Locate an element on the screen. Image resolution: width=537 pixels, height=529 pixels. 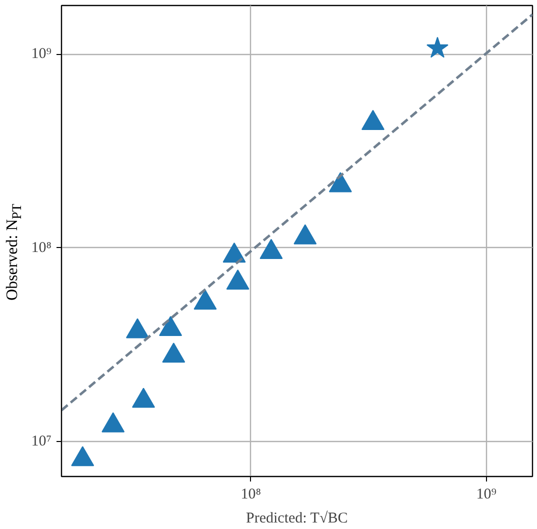
x-axis-title: Predicted: T√BC is located at coordinates (297, 518).